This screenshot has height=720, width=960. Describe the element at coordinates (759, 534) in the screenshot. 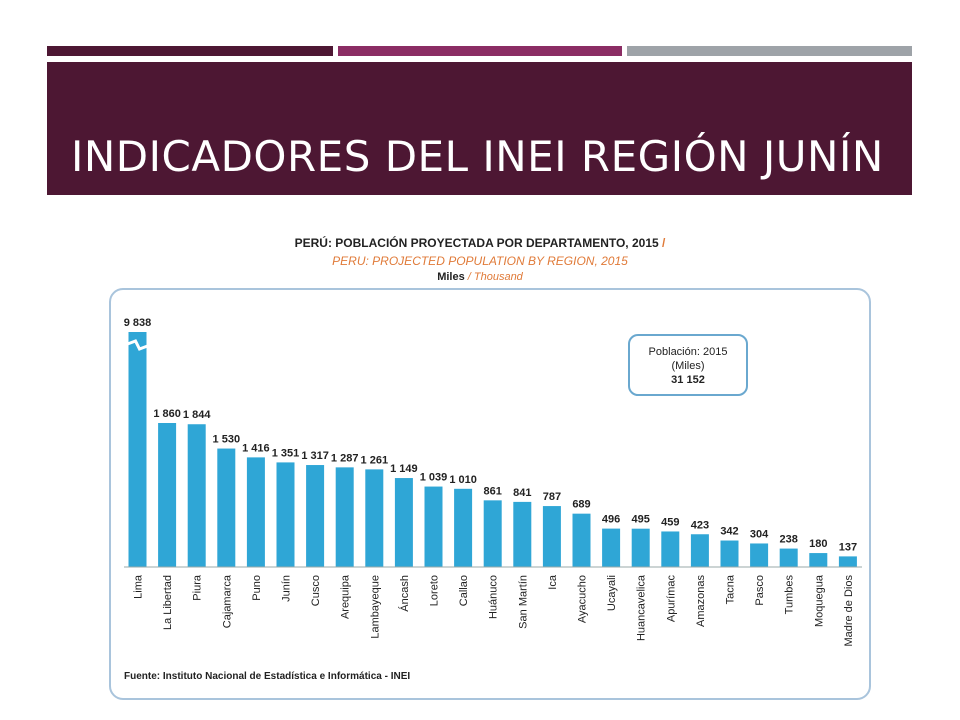

I see `bar-value-label: 304` at that location.